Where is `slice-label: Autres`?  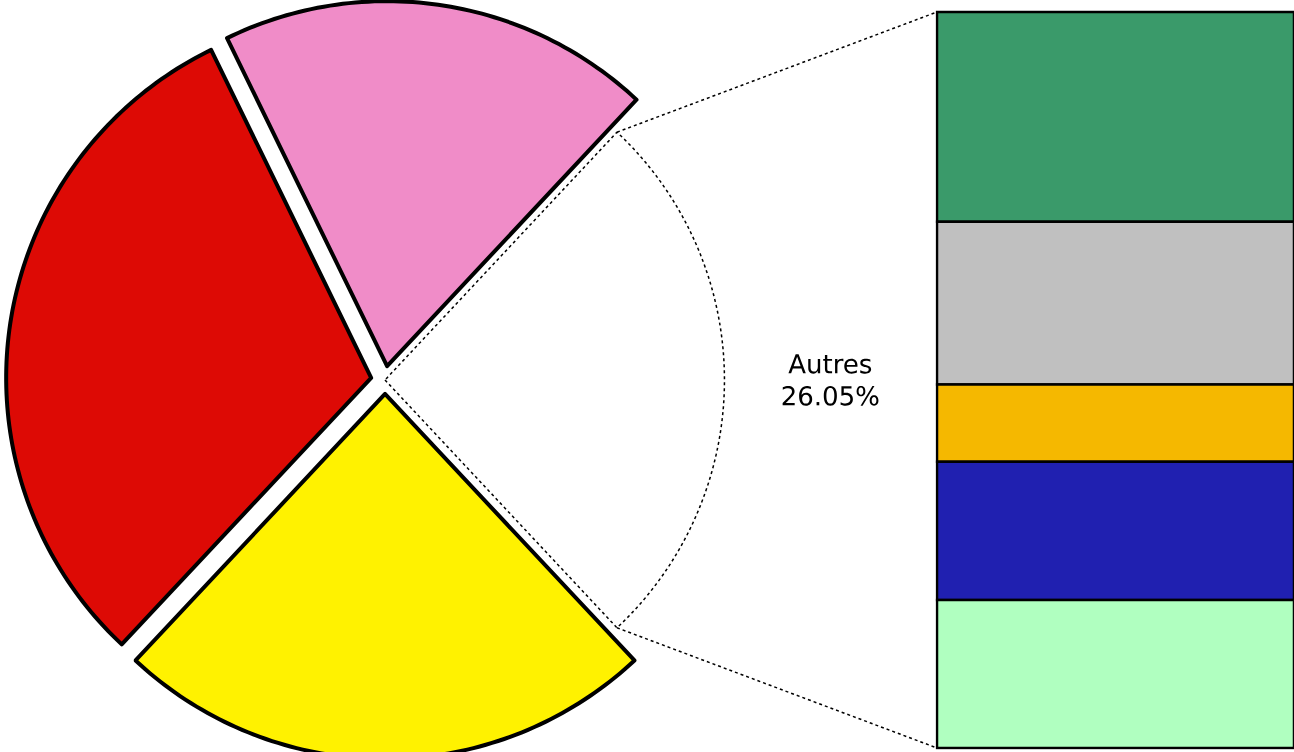 slice-label: Autres is located at coordinates (830, 364).